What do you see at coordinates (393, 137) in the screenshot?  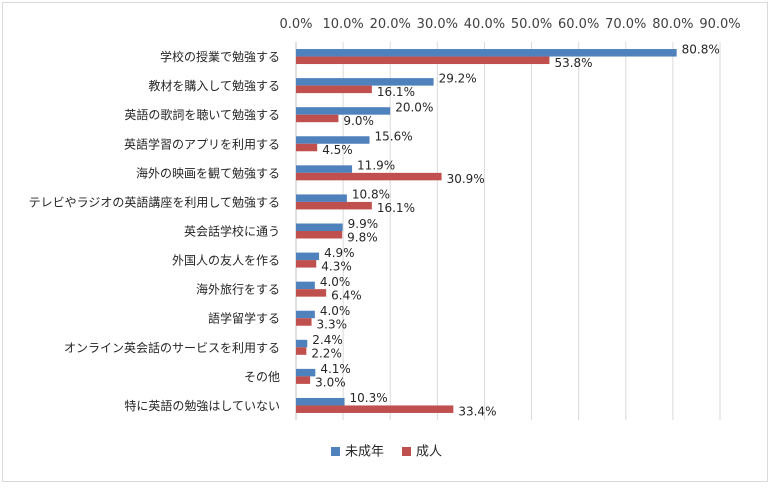 I see `data-label: 15.6%` at bounding box center [393, 137].